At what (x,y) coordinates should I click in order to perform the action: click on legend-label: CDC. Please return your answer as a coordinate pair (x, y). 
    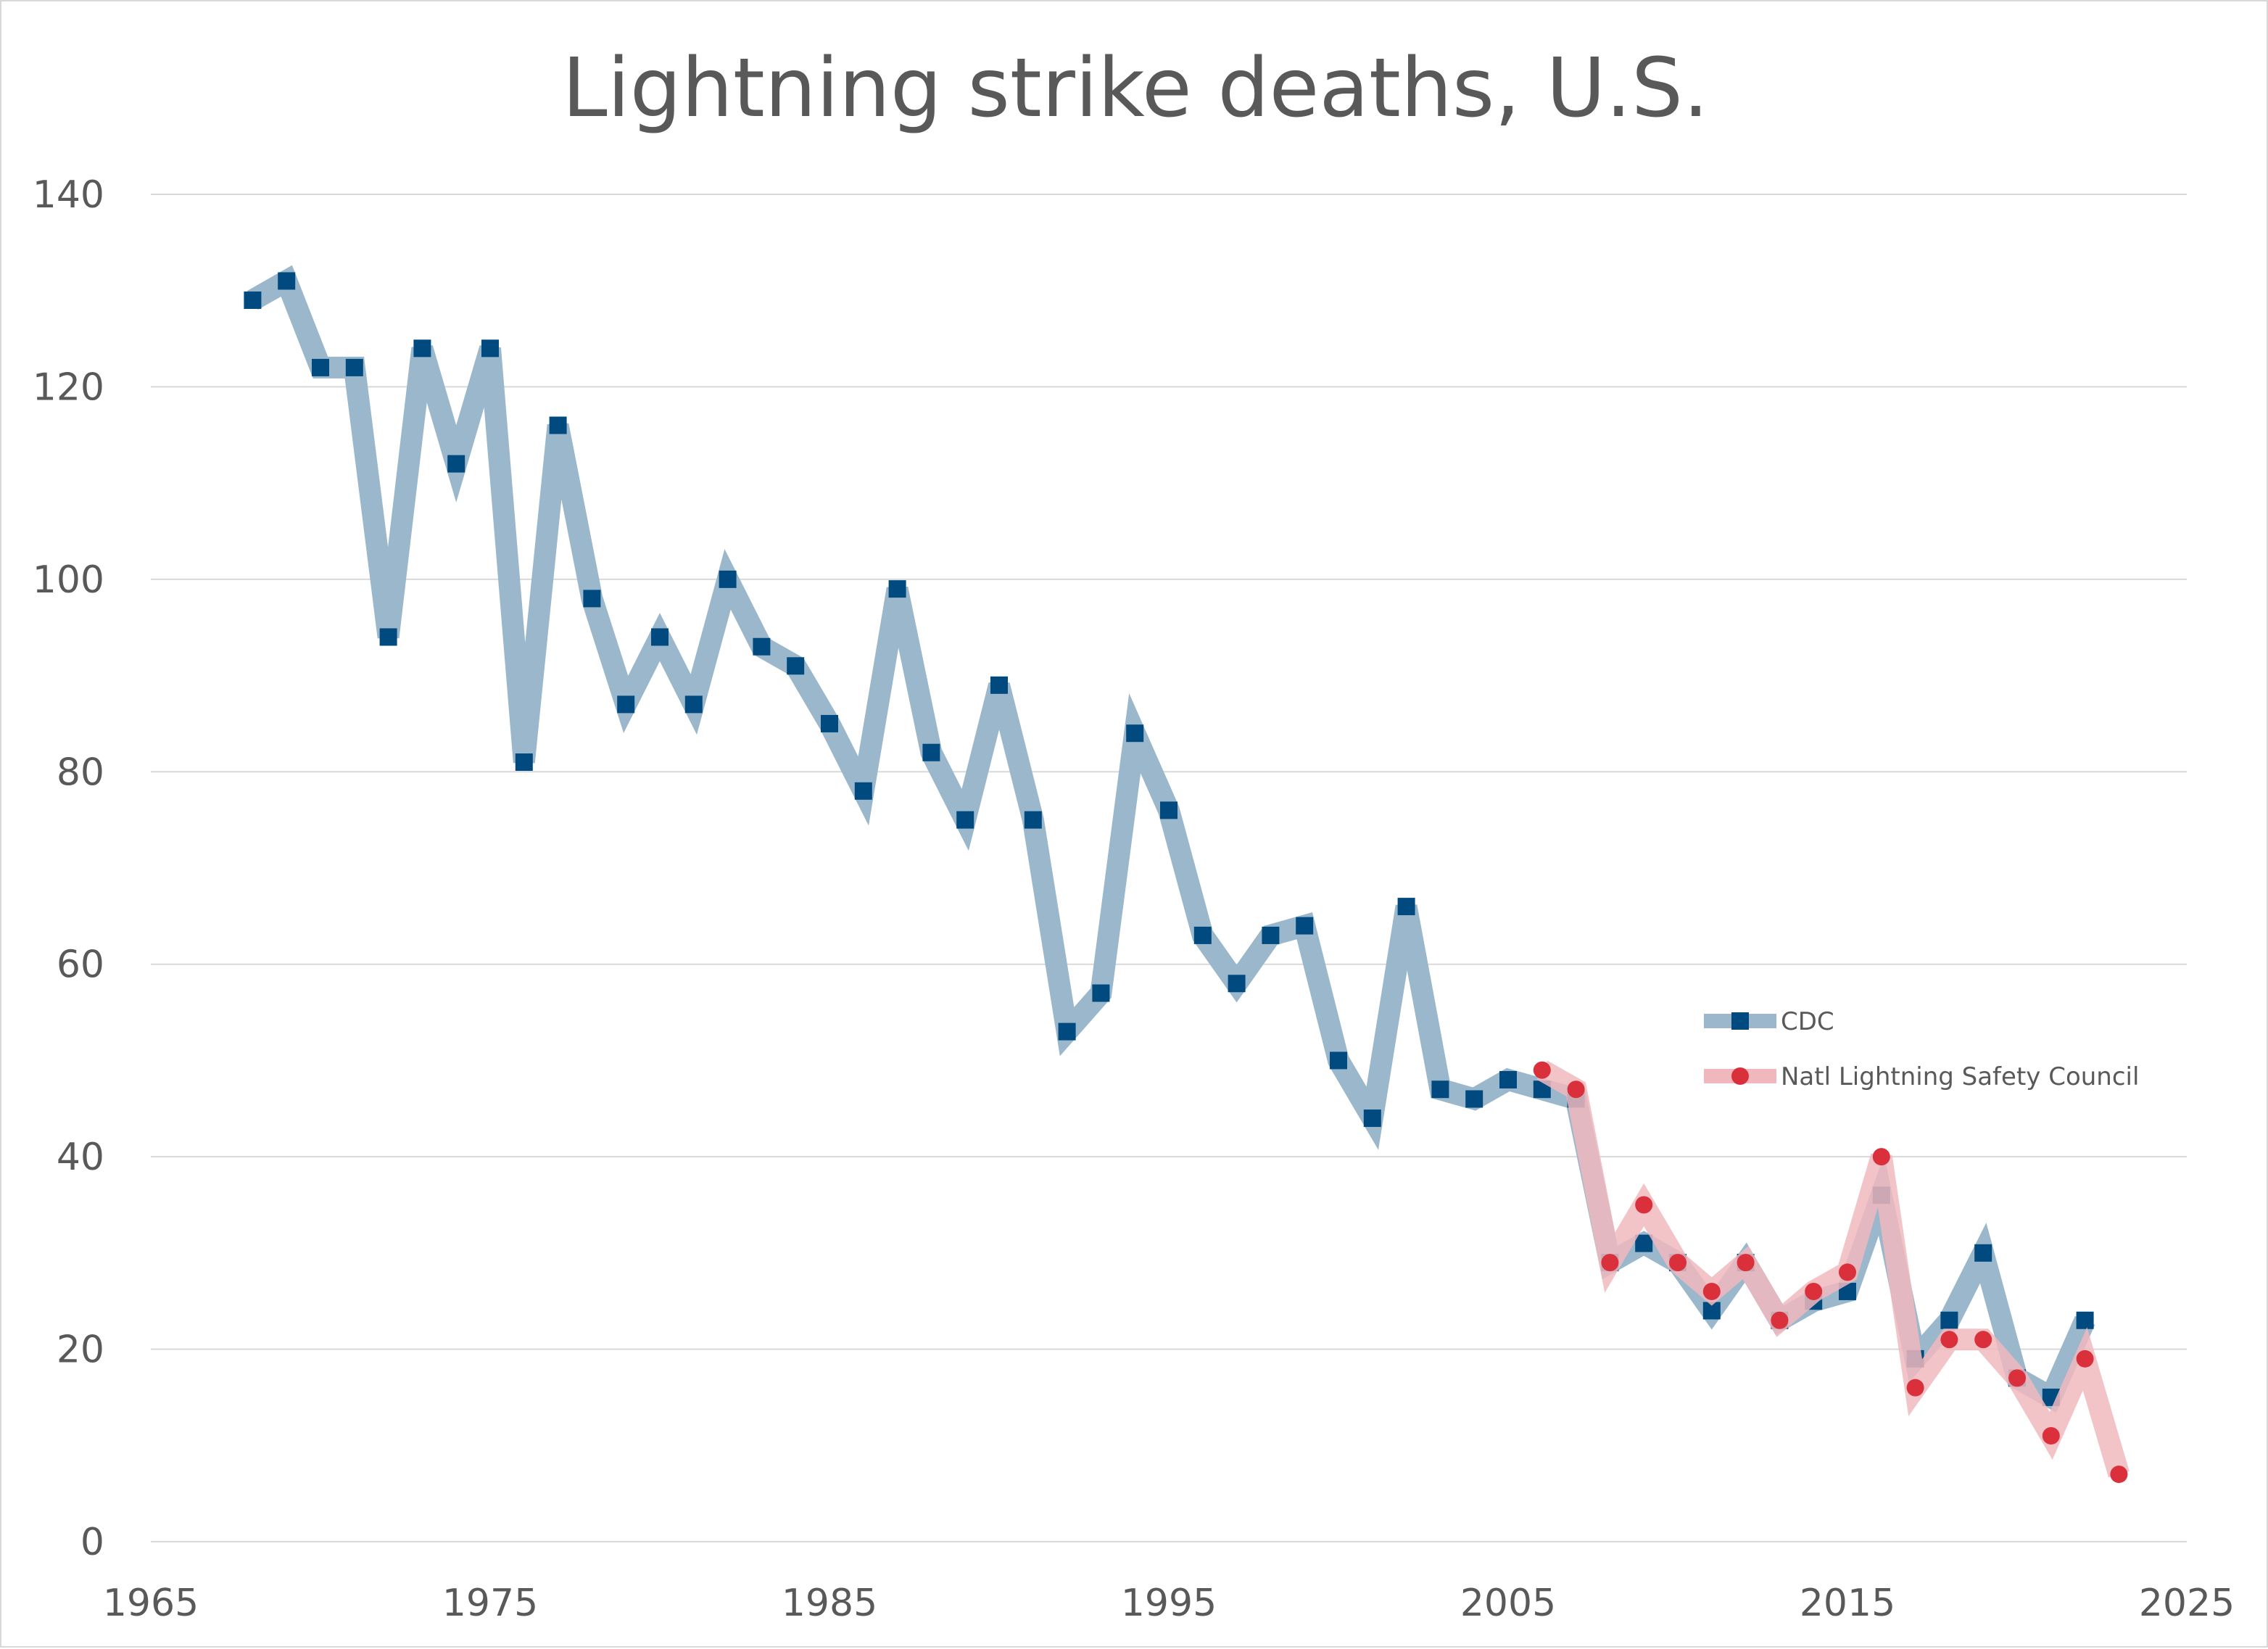
    Looking at the image, I should click on (1807, 1021).